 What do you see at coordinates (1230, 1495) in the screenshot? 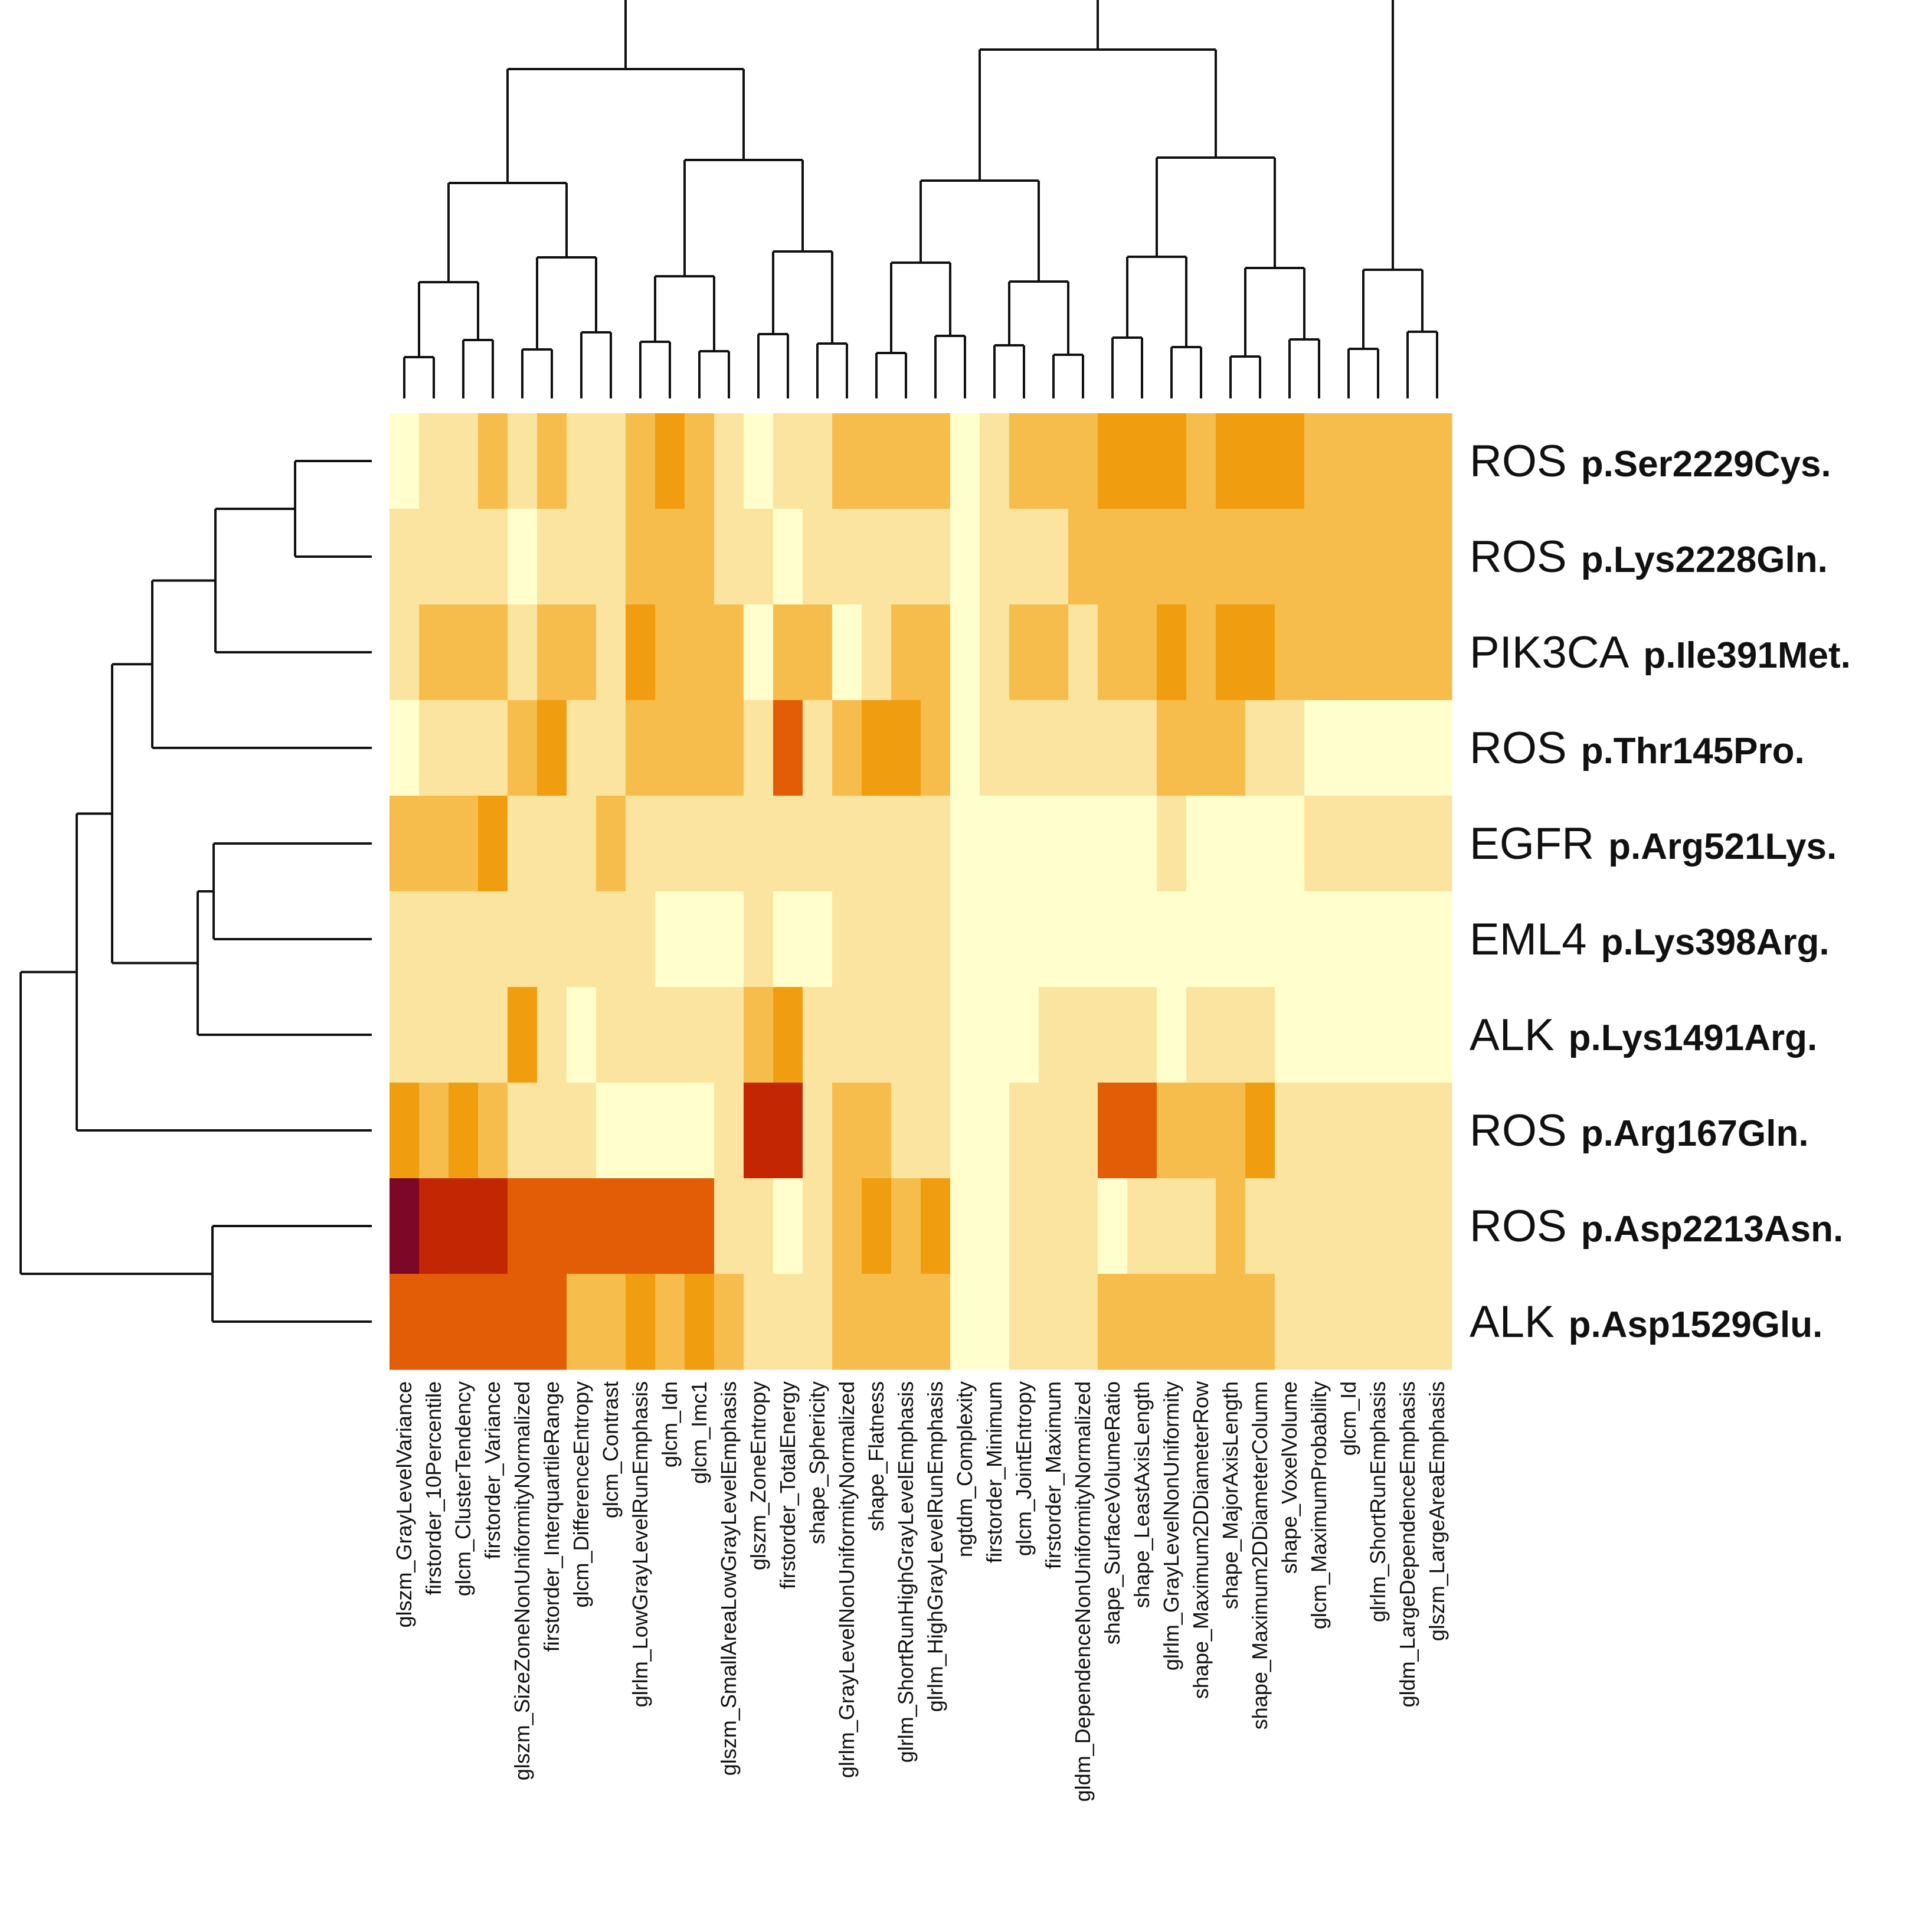
I see `column-label: shape_MajorAxisLength` at bounding box center [1230, 1495].